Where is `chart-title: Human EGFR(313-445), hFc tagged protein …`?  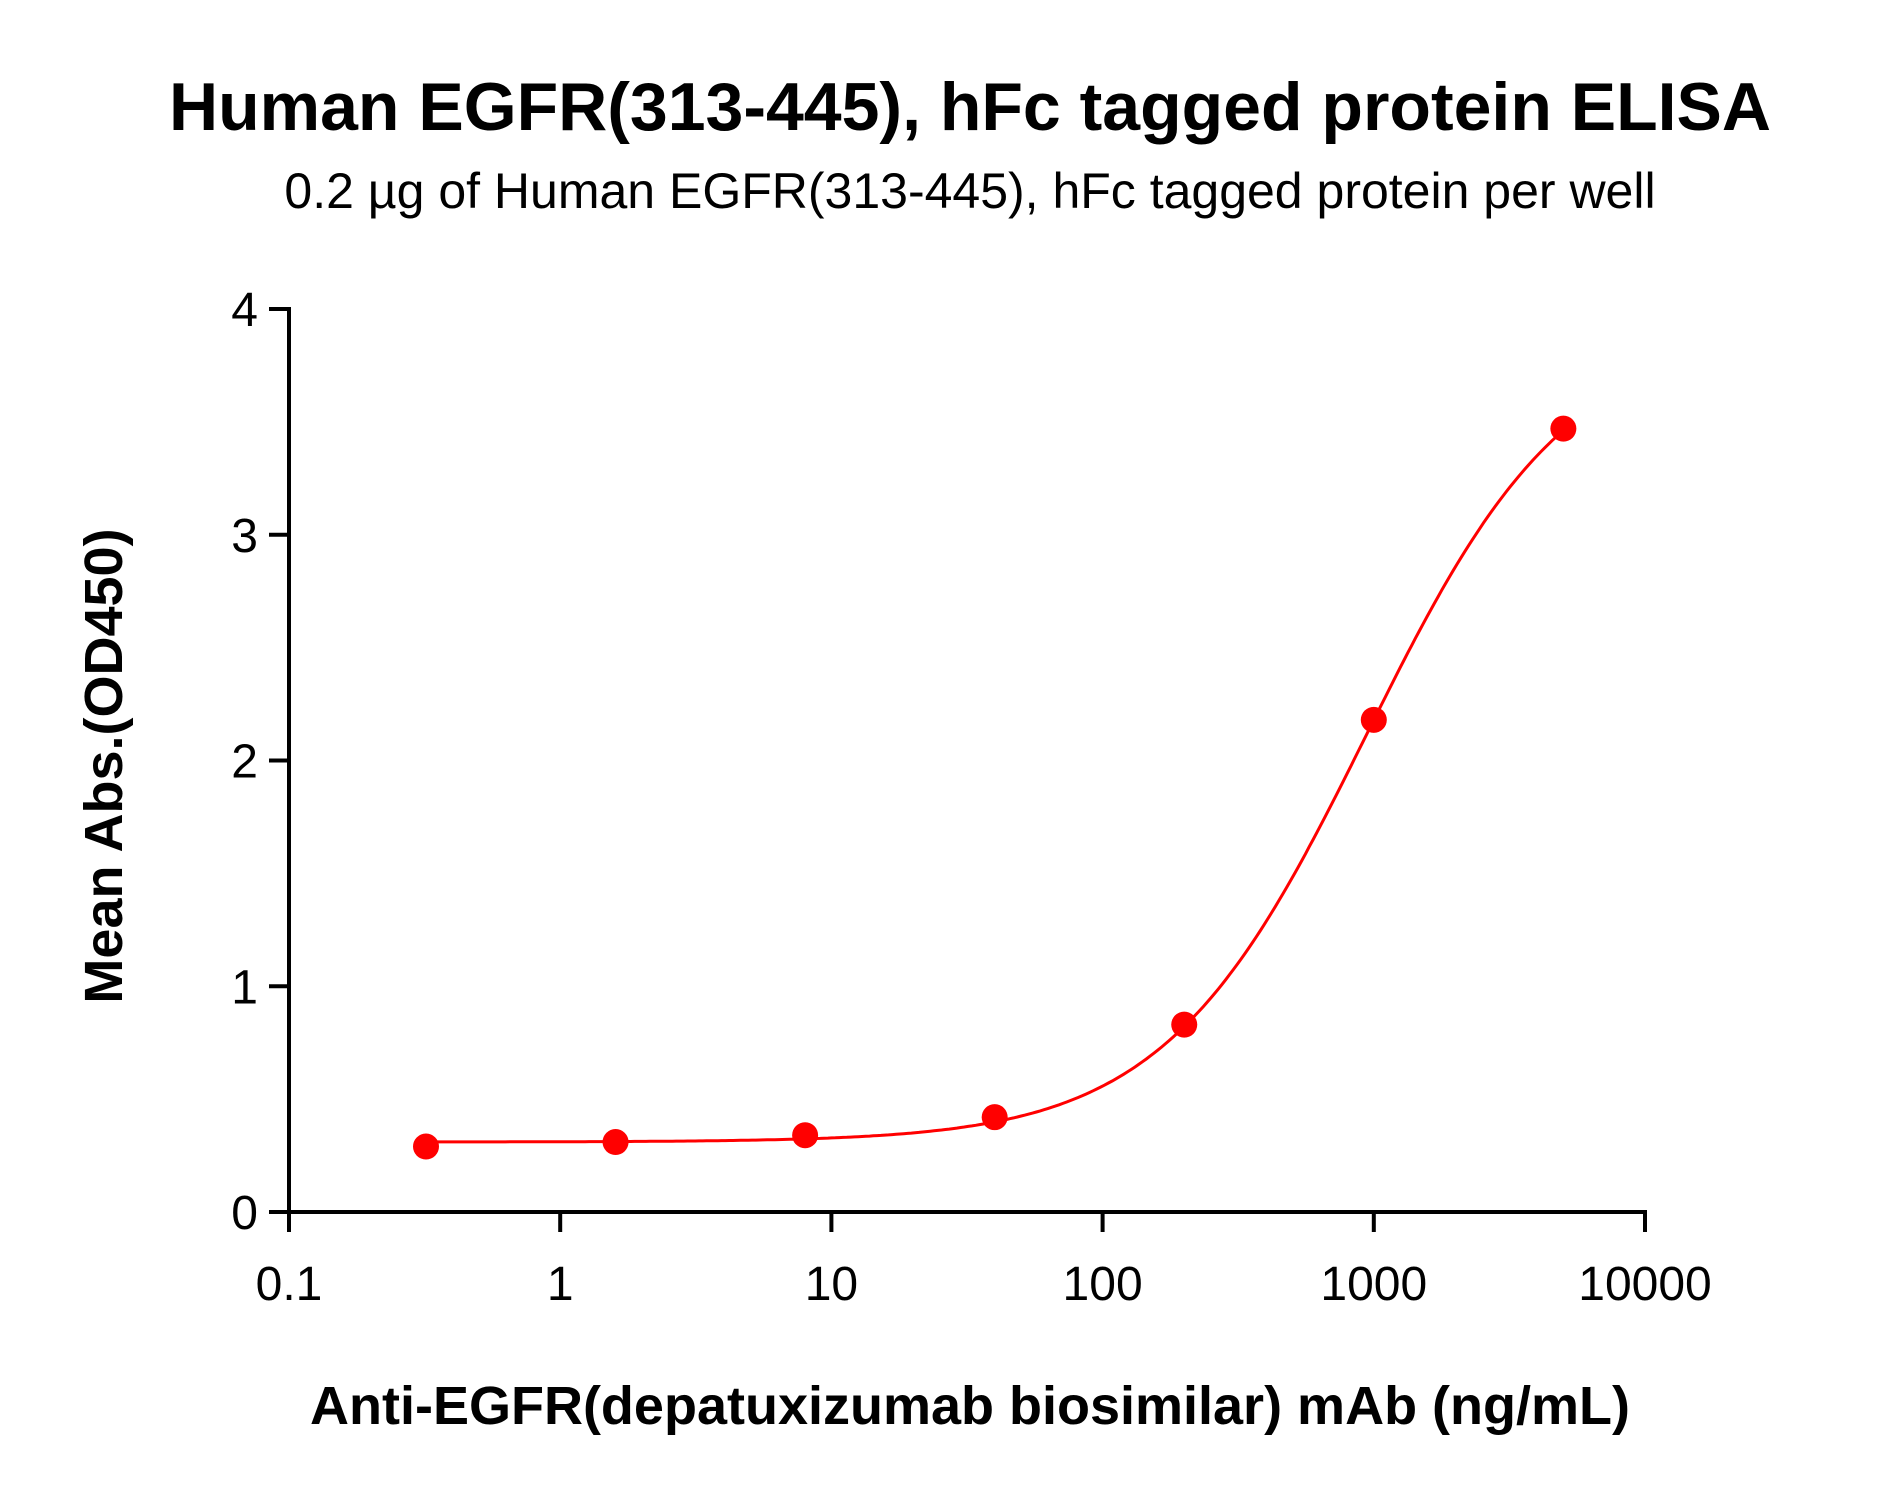
chart-title: Human EGFR(313-445), hFc tagged protein … is located at coordinates (970, 107).